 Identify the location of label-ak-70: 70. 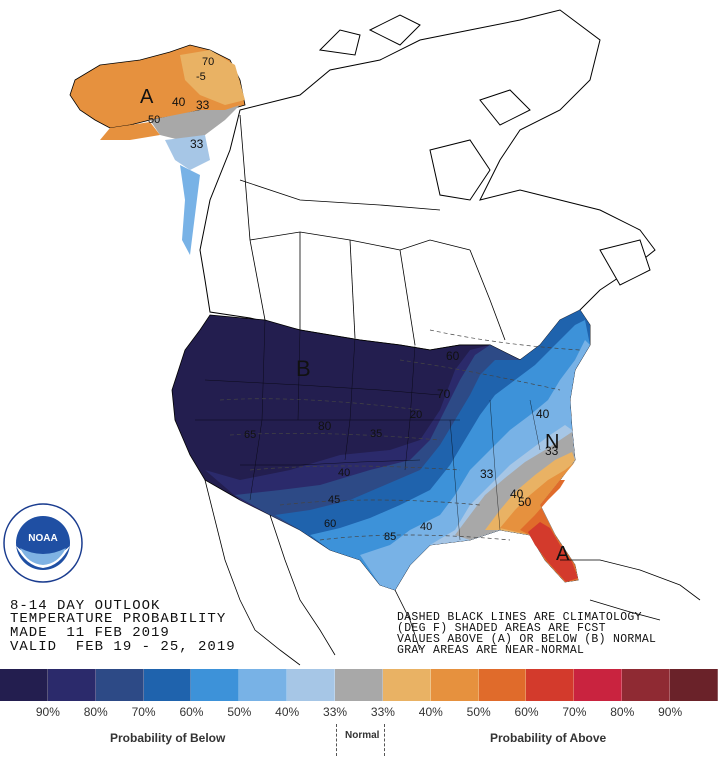
(208, 62).